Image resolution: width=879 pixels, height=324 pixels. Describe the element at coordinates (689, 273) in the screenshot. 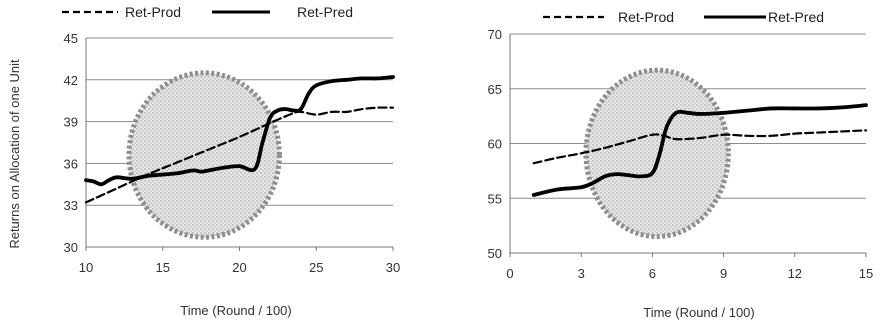

I see `right-x-tick-labels: 0 3 6 9 12 15` at that location.